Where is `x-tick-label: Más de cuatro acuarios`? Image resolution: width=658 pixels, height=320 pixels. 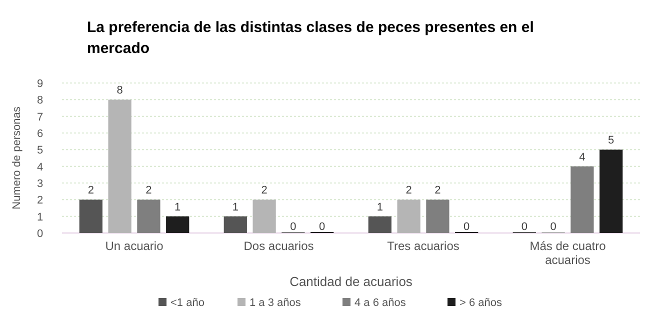 x-tick-label: Más de cuatro acuarios is located at coordinates (568, 253).